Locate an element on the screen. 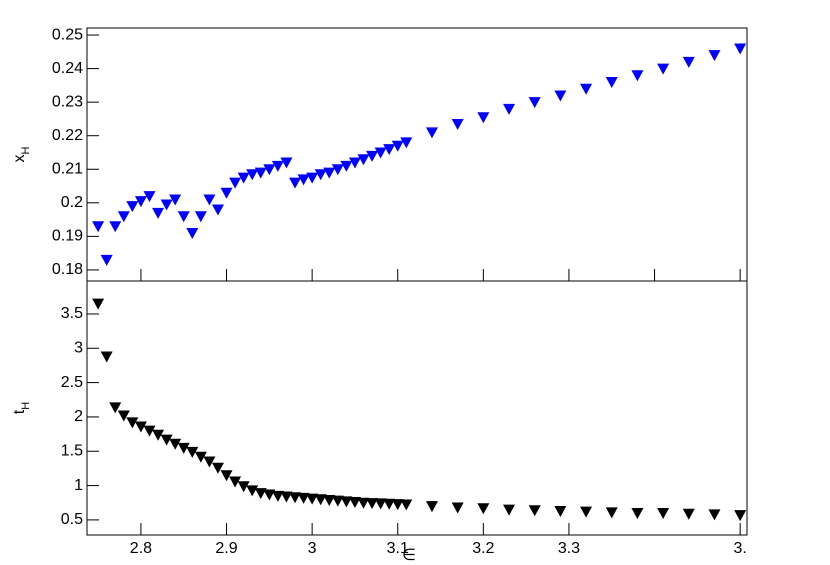 The width and height of the screenshot is (830, 565). x-tick-label: 2.9 is located at coordinates (226, 548).